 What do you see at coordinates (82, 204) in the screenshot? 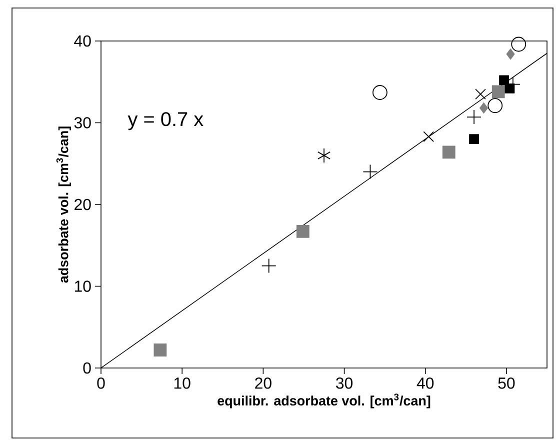
I see `y-tick-label: 20` at bounding box center [82, 204].